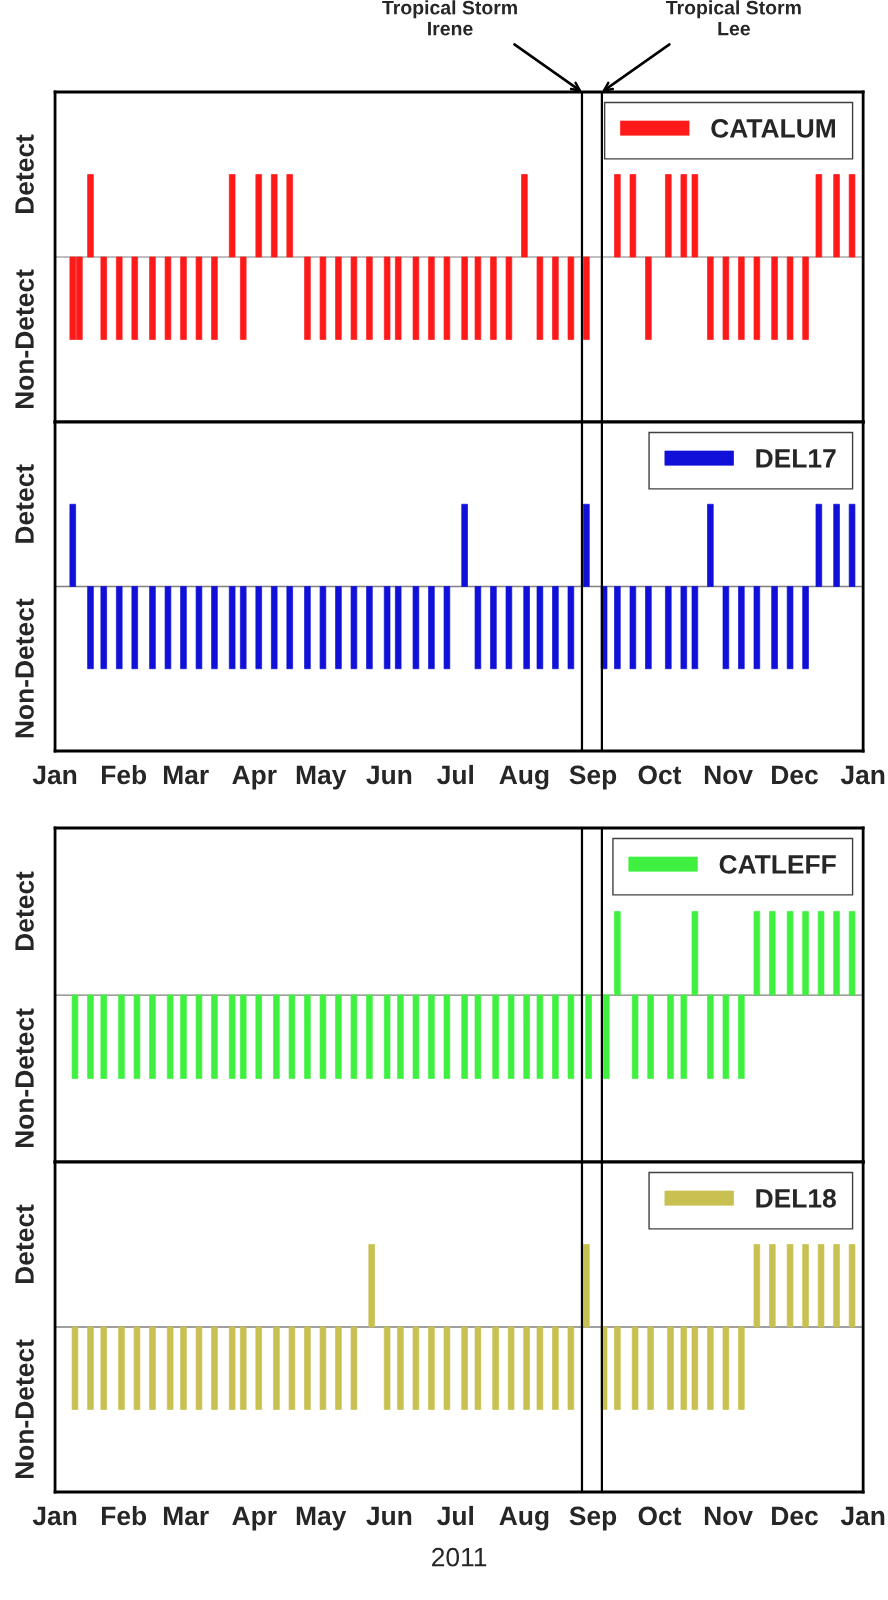  I want to click on legend-label: DEL18, so click(796, 1198).